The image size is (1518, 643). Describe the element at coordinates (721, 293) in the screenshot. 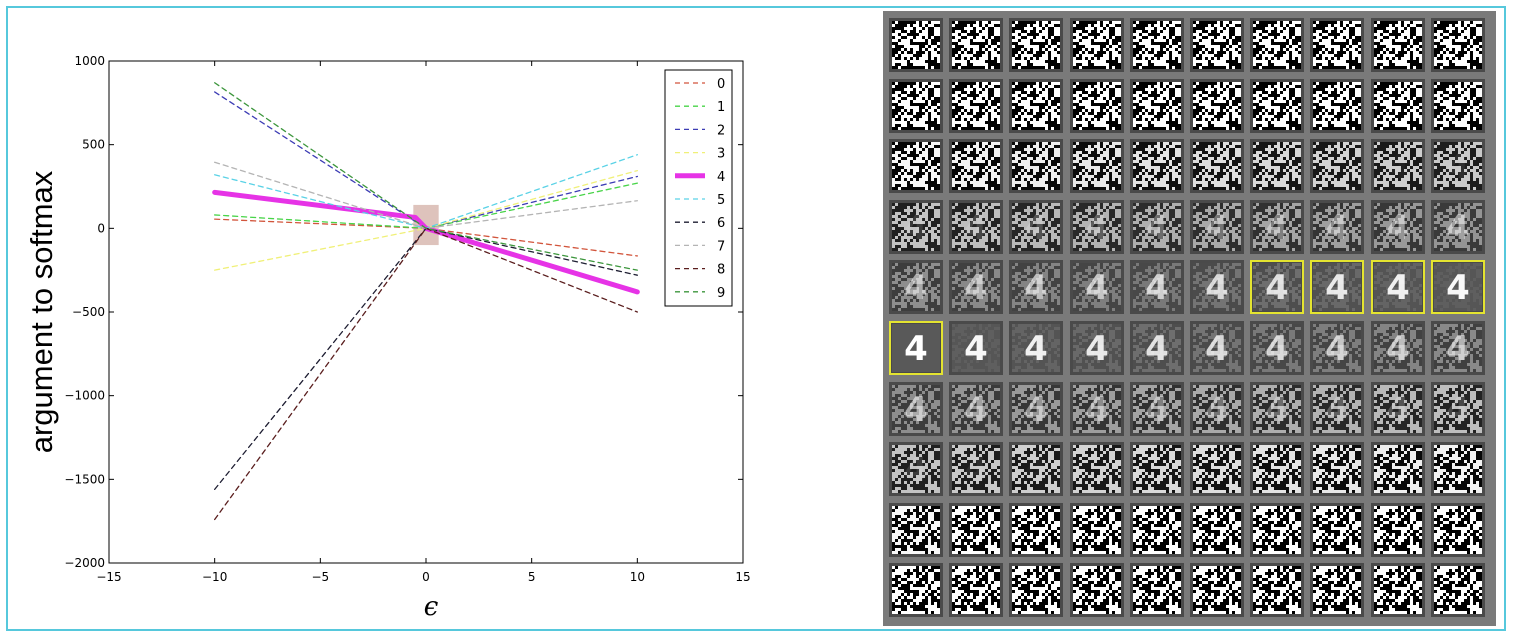

I see `legend-label: 9` at that location.